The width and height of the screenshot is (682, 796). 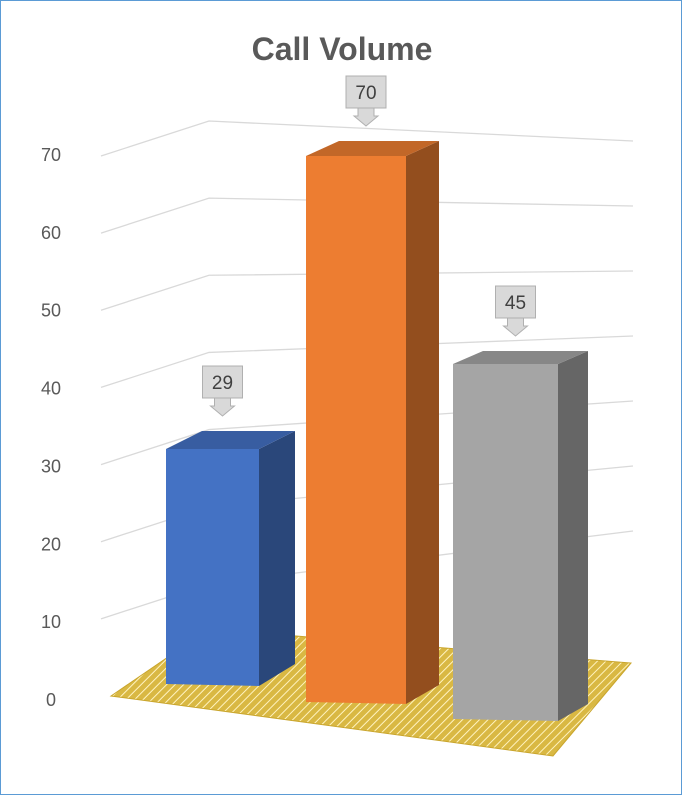 I want to click on data-label: 70, so click(x=365, y=93).